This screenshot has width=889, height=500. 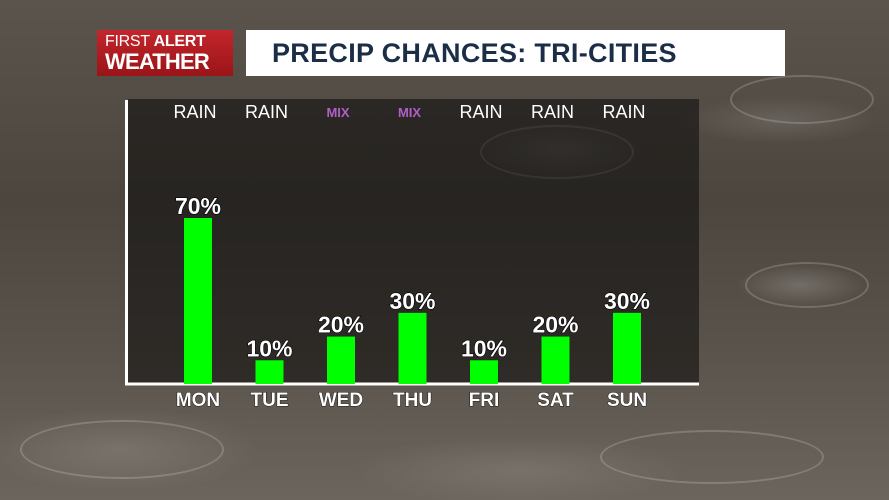 I want to click on precip-type-wed: MIX, so click(x=337, y=112).